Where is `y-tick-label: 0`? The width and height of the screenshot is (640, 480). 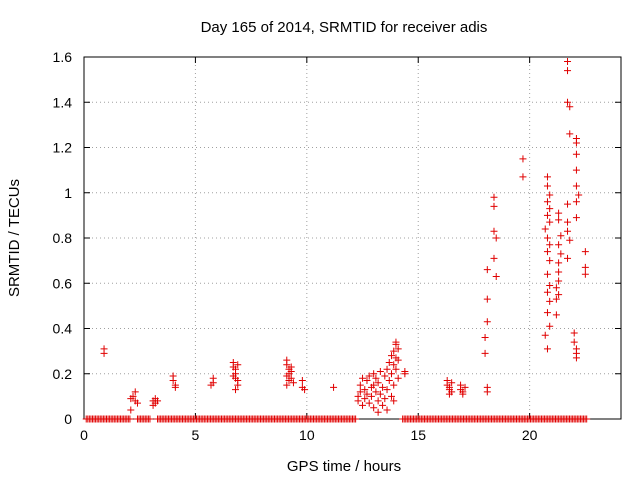 y-tick-label: 0 is located at coordinates (68, 419).